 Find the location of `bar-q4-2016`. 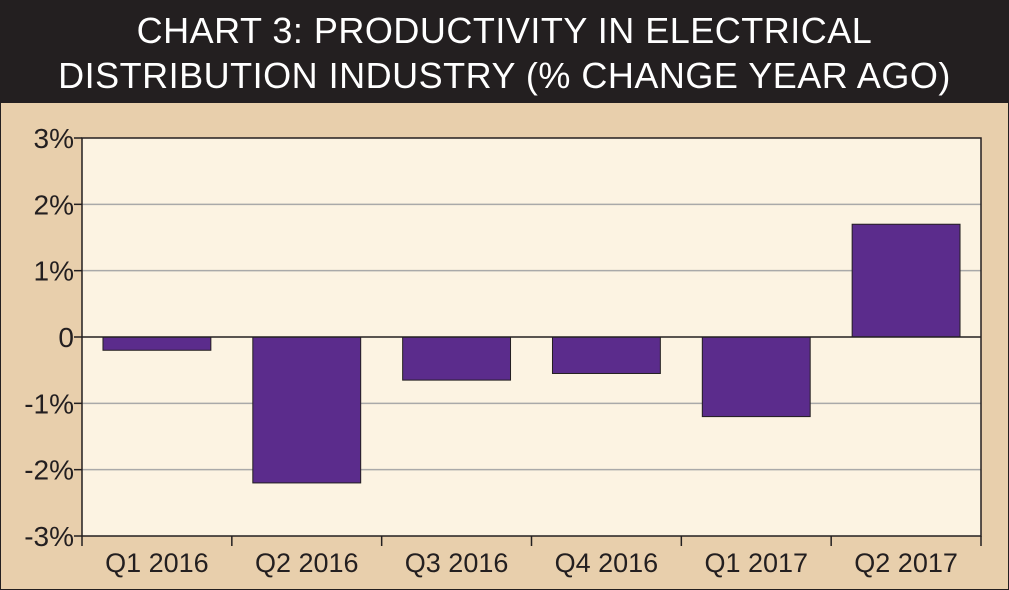

bar-q4-2016 is located at coordinates (606, 355).